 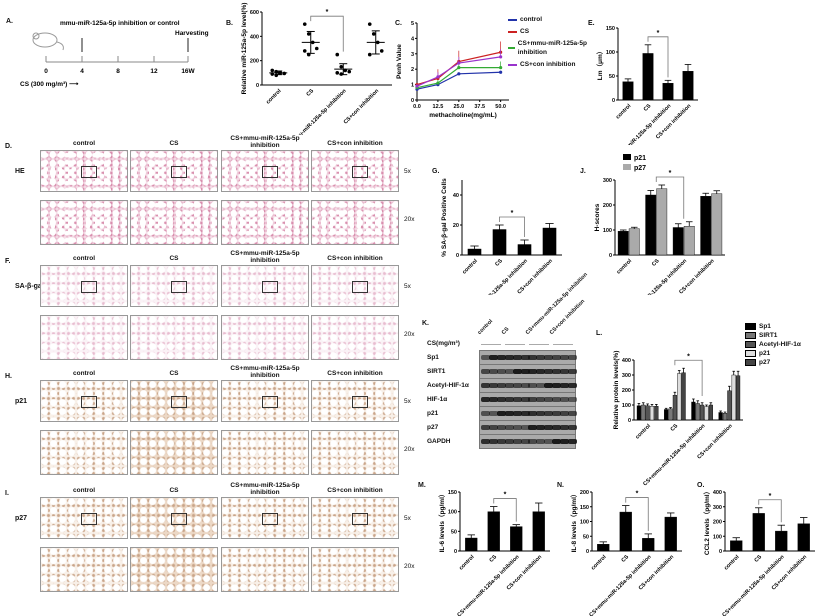 I want to click on timeline-tick-label: 16W, so click(x=188, y=71).